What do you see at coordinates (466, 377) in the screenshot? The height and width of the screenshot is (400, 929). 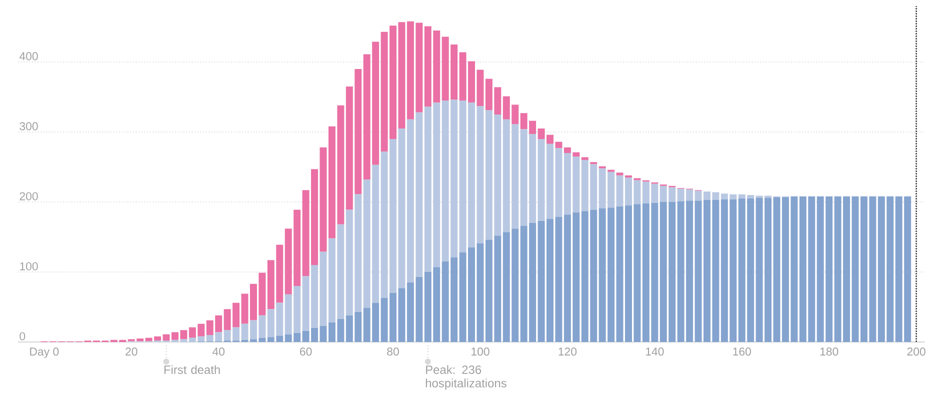 I see `annotation: Peak: 236 hospitalizations` at bounding box center [466, 377].